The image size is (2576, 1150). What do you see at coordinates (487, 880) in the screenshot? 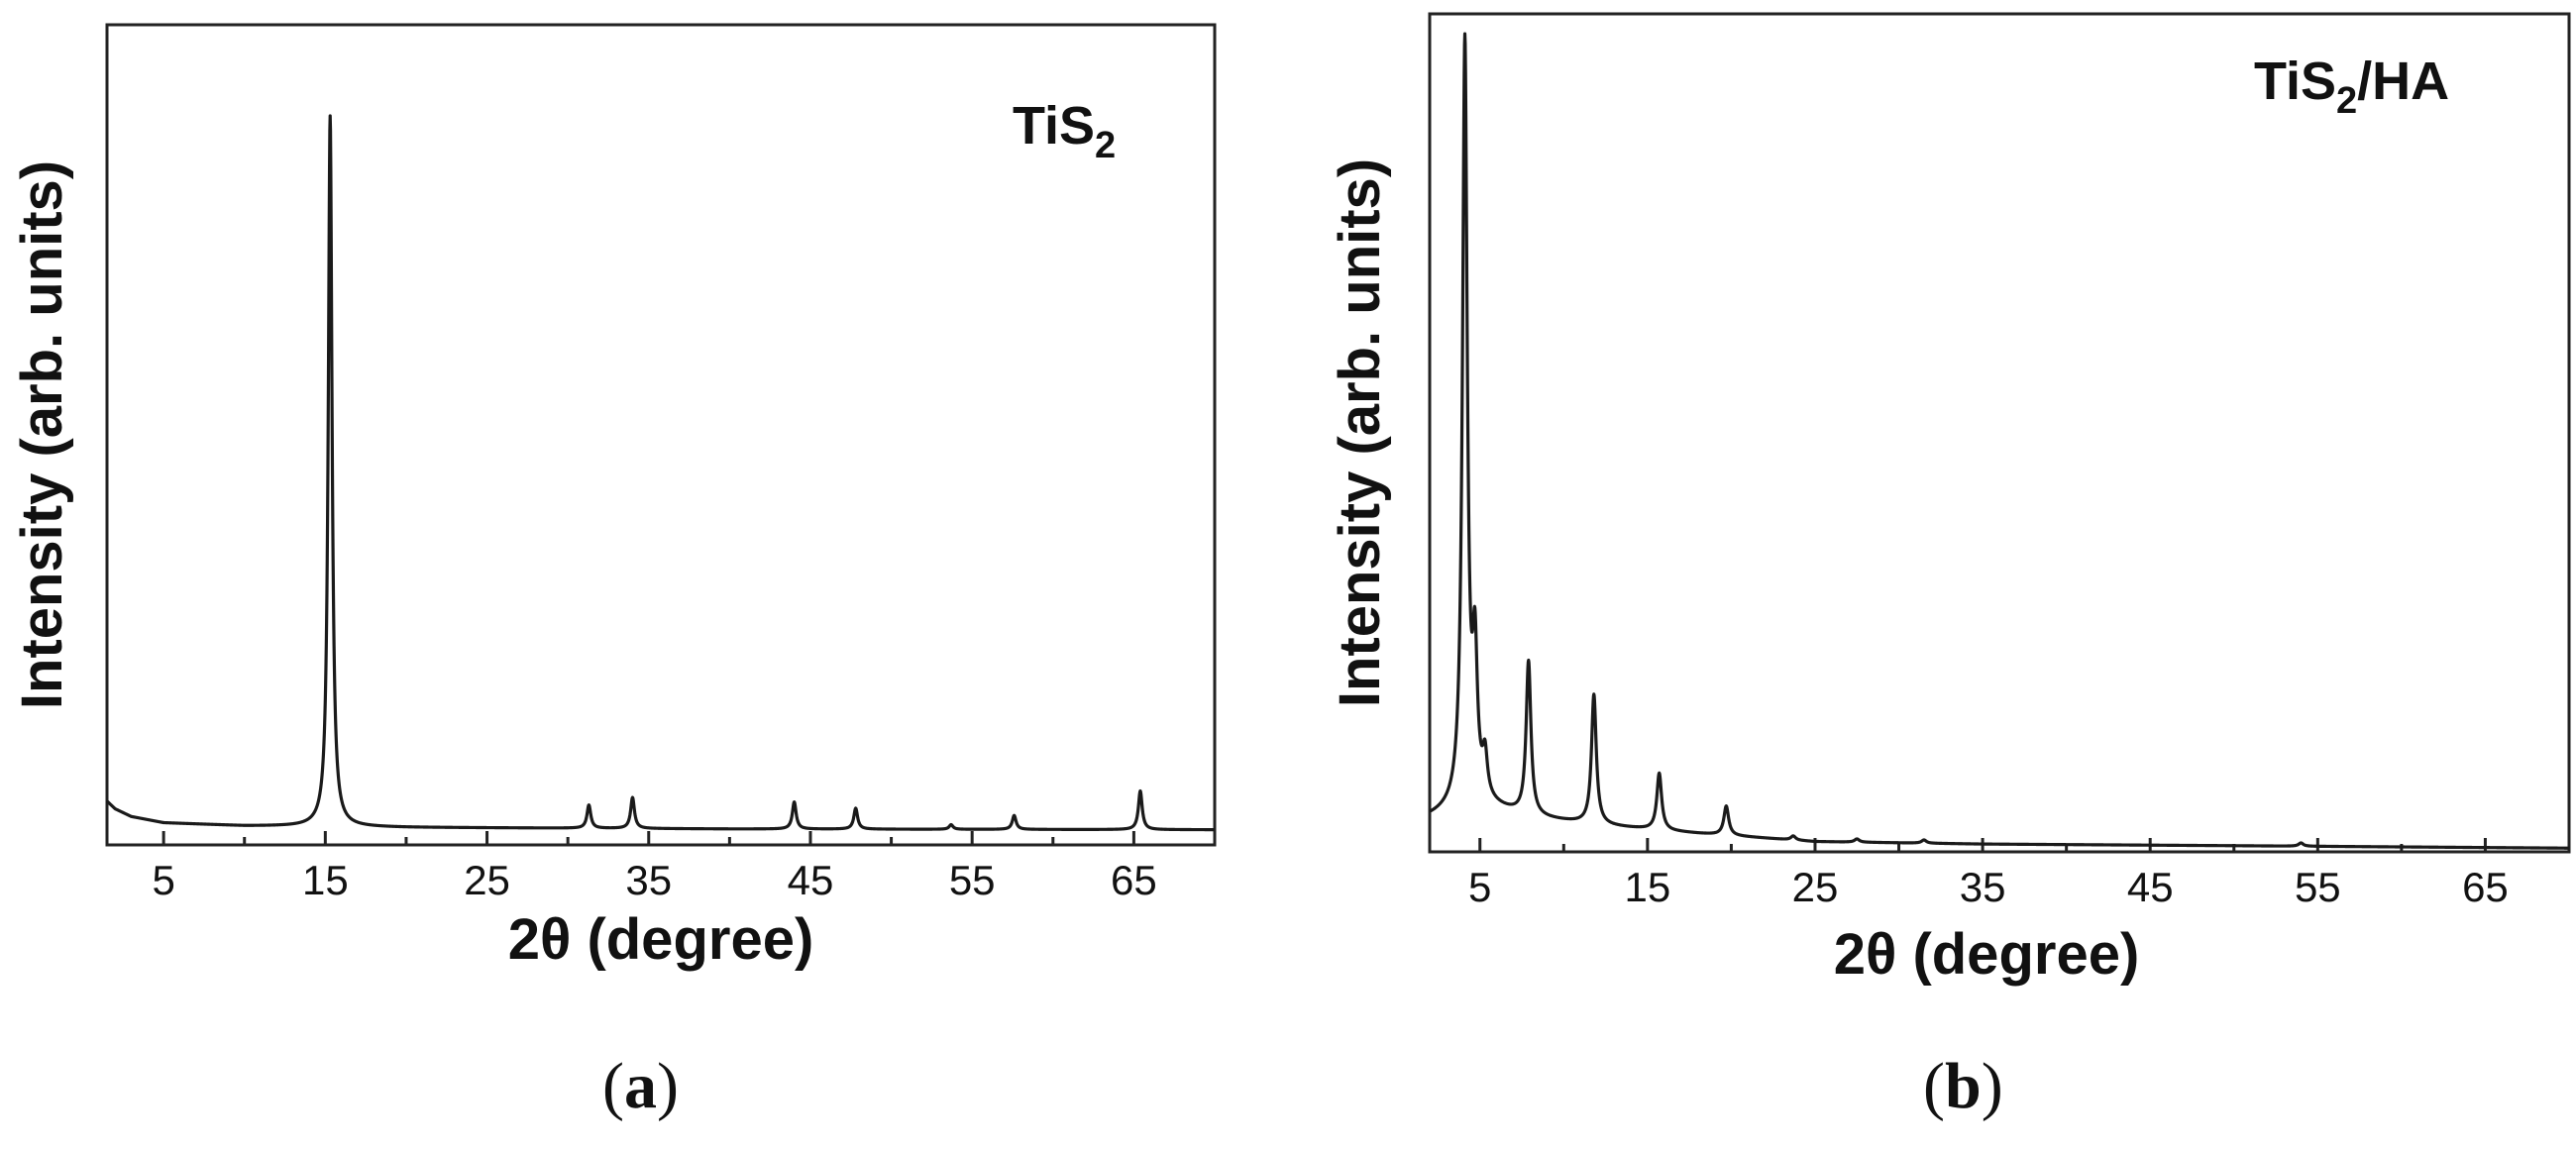
I see `x-tick-label-a: 25` at bounding box center [487, 880].